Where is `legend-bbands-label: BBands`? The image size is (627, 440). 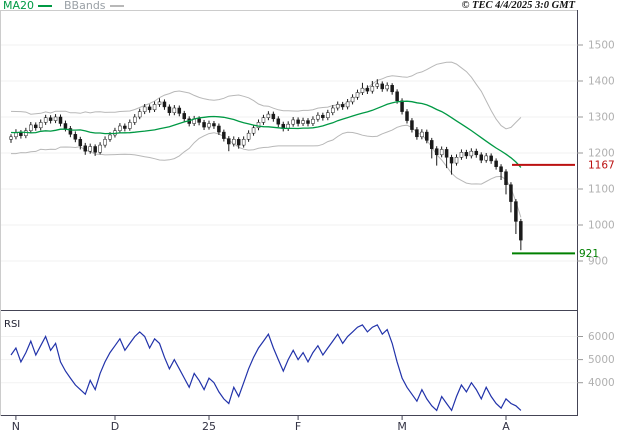 legend-bbands-label: BBands is located at coordinates (85, 6).